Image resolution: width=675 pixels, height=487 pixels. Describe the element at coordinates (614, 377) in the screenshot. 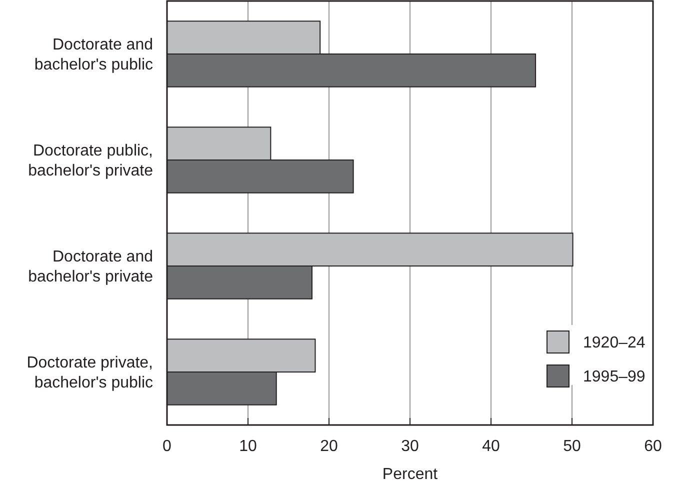

I see `legend-label: 1995–99` at that location.